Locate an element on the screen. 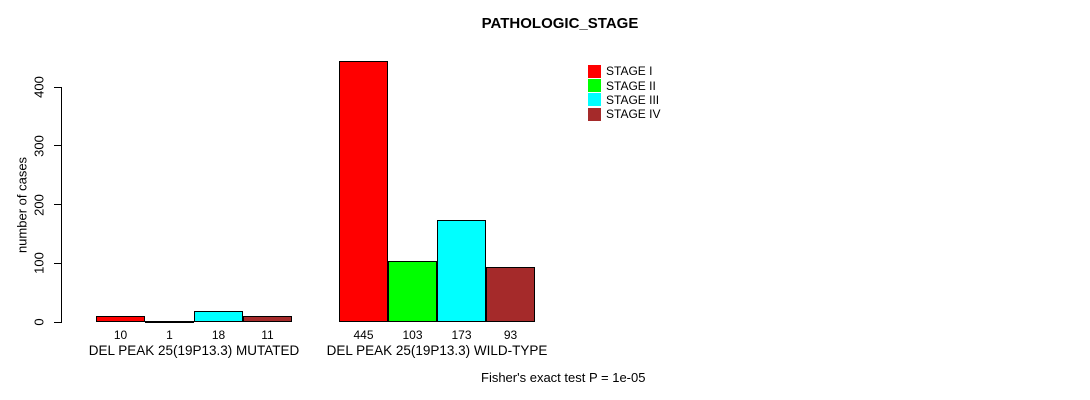  bar-stage-ii-del-peak-25-19p13-3-wild-type is located at coordinates (412, 291).